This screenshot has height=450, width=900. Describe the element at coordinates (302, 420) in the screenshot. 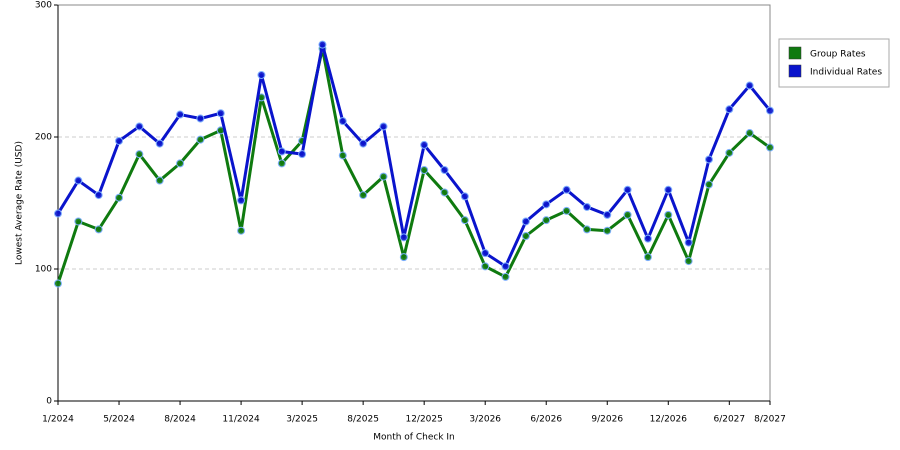

I see `x-tick-label: 3/2025` at that location.